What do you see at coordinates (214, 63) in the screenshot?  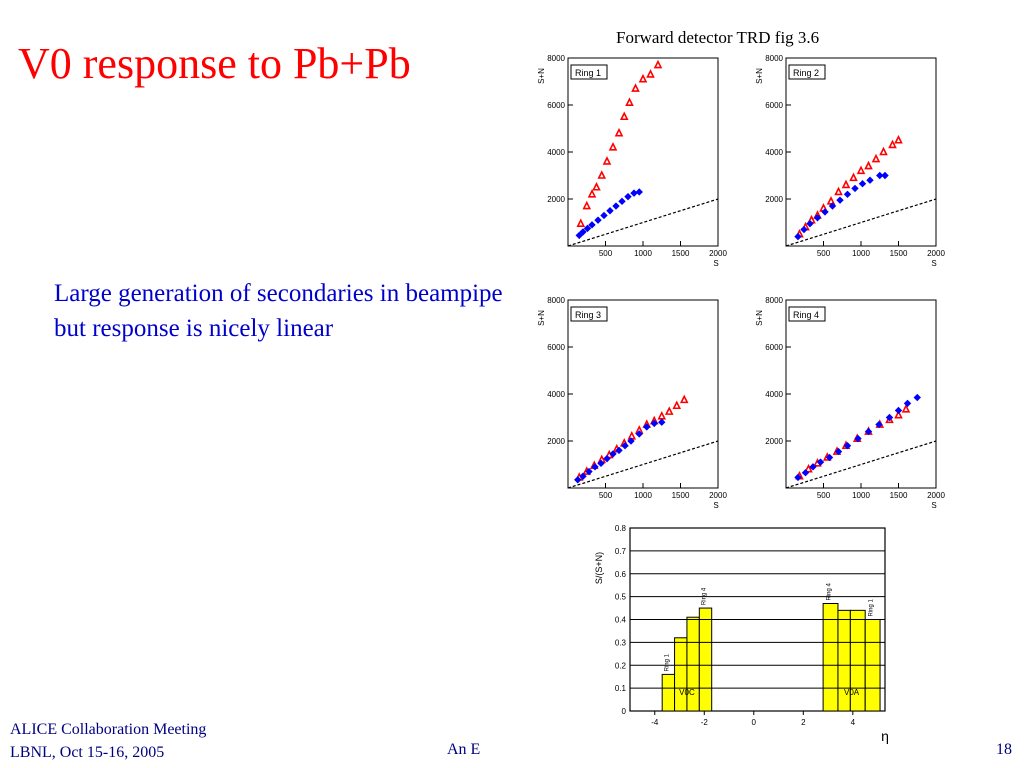 I see `slide-title: V0 response to Pb+Pb` at bounding box center [214, 63].